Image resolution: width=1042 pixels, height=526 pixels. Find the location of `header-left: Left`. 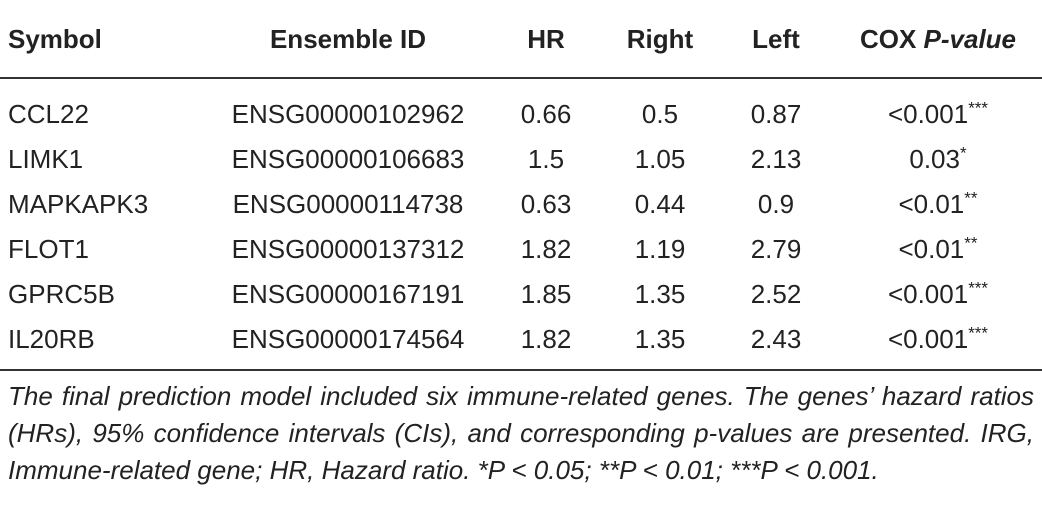

header-left: Left is located at coordinates (776, 39).